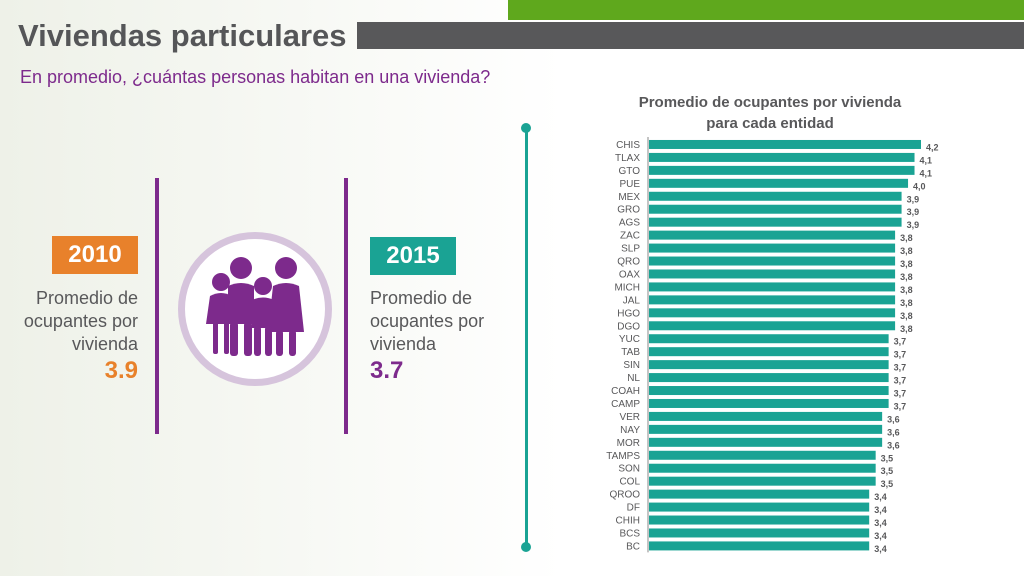 Image resolution: width=1024 pixels, height=576 pixels. Describe the element at coordinates (633, 378) in the screenshot. I see `category-label: NL` at that location.